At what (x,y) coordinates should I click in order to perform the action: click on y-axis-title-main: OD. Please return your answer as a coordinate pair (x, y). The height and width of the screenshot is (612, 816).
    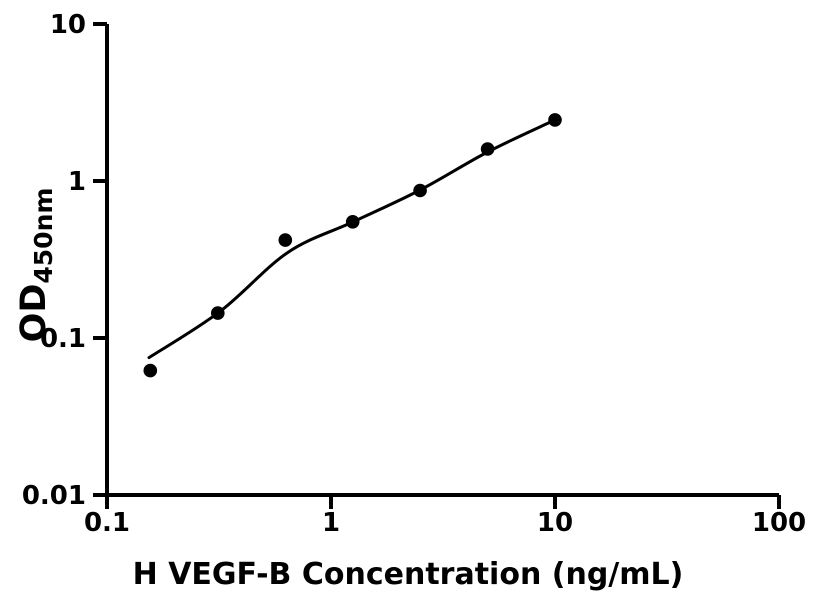
    Looking at the image, I should click on (34, 313).